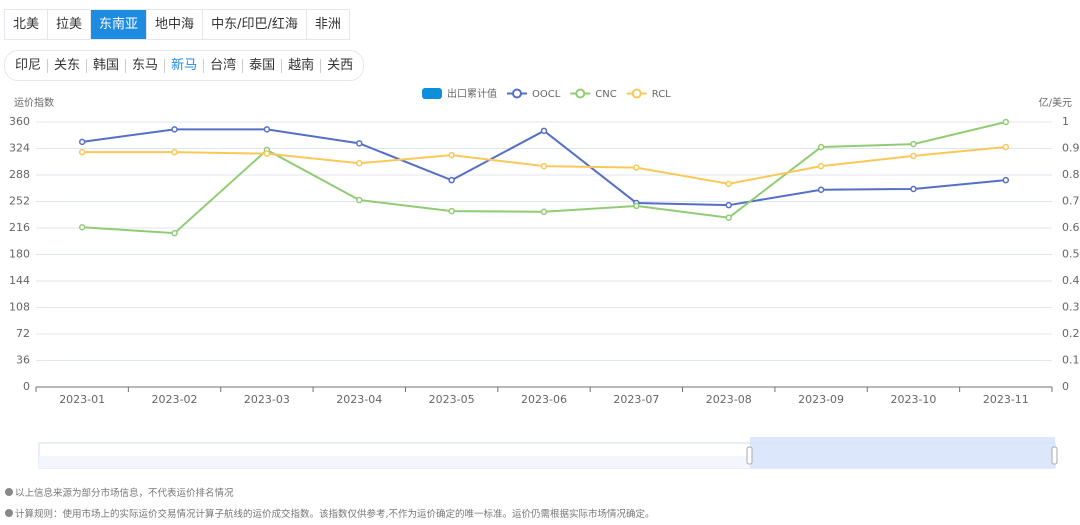 This screenshot has width=1080, height=525. I want to click on tab: 越南, so click(302, 65).